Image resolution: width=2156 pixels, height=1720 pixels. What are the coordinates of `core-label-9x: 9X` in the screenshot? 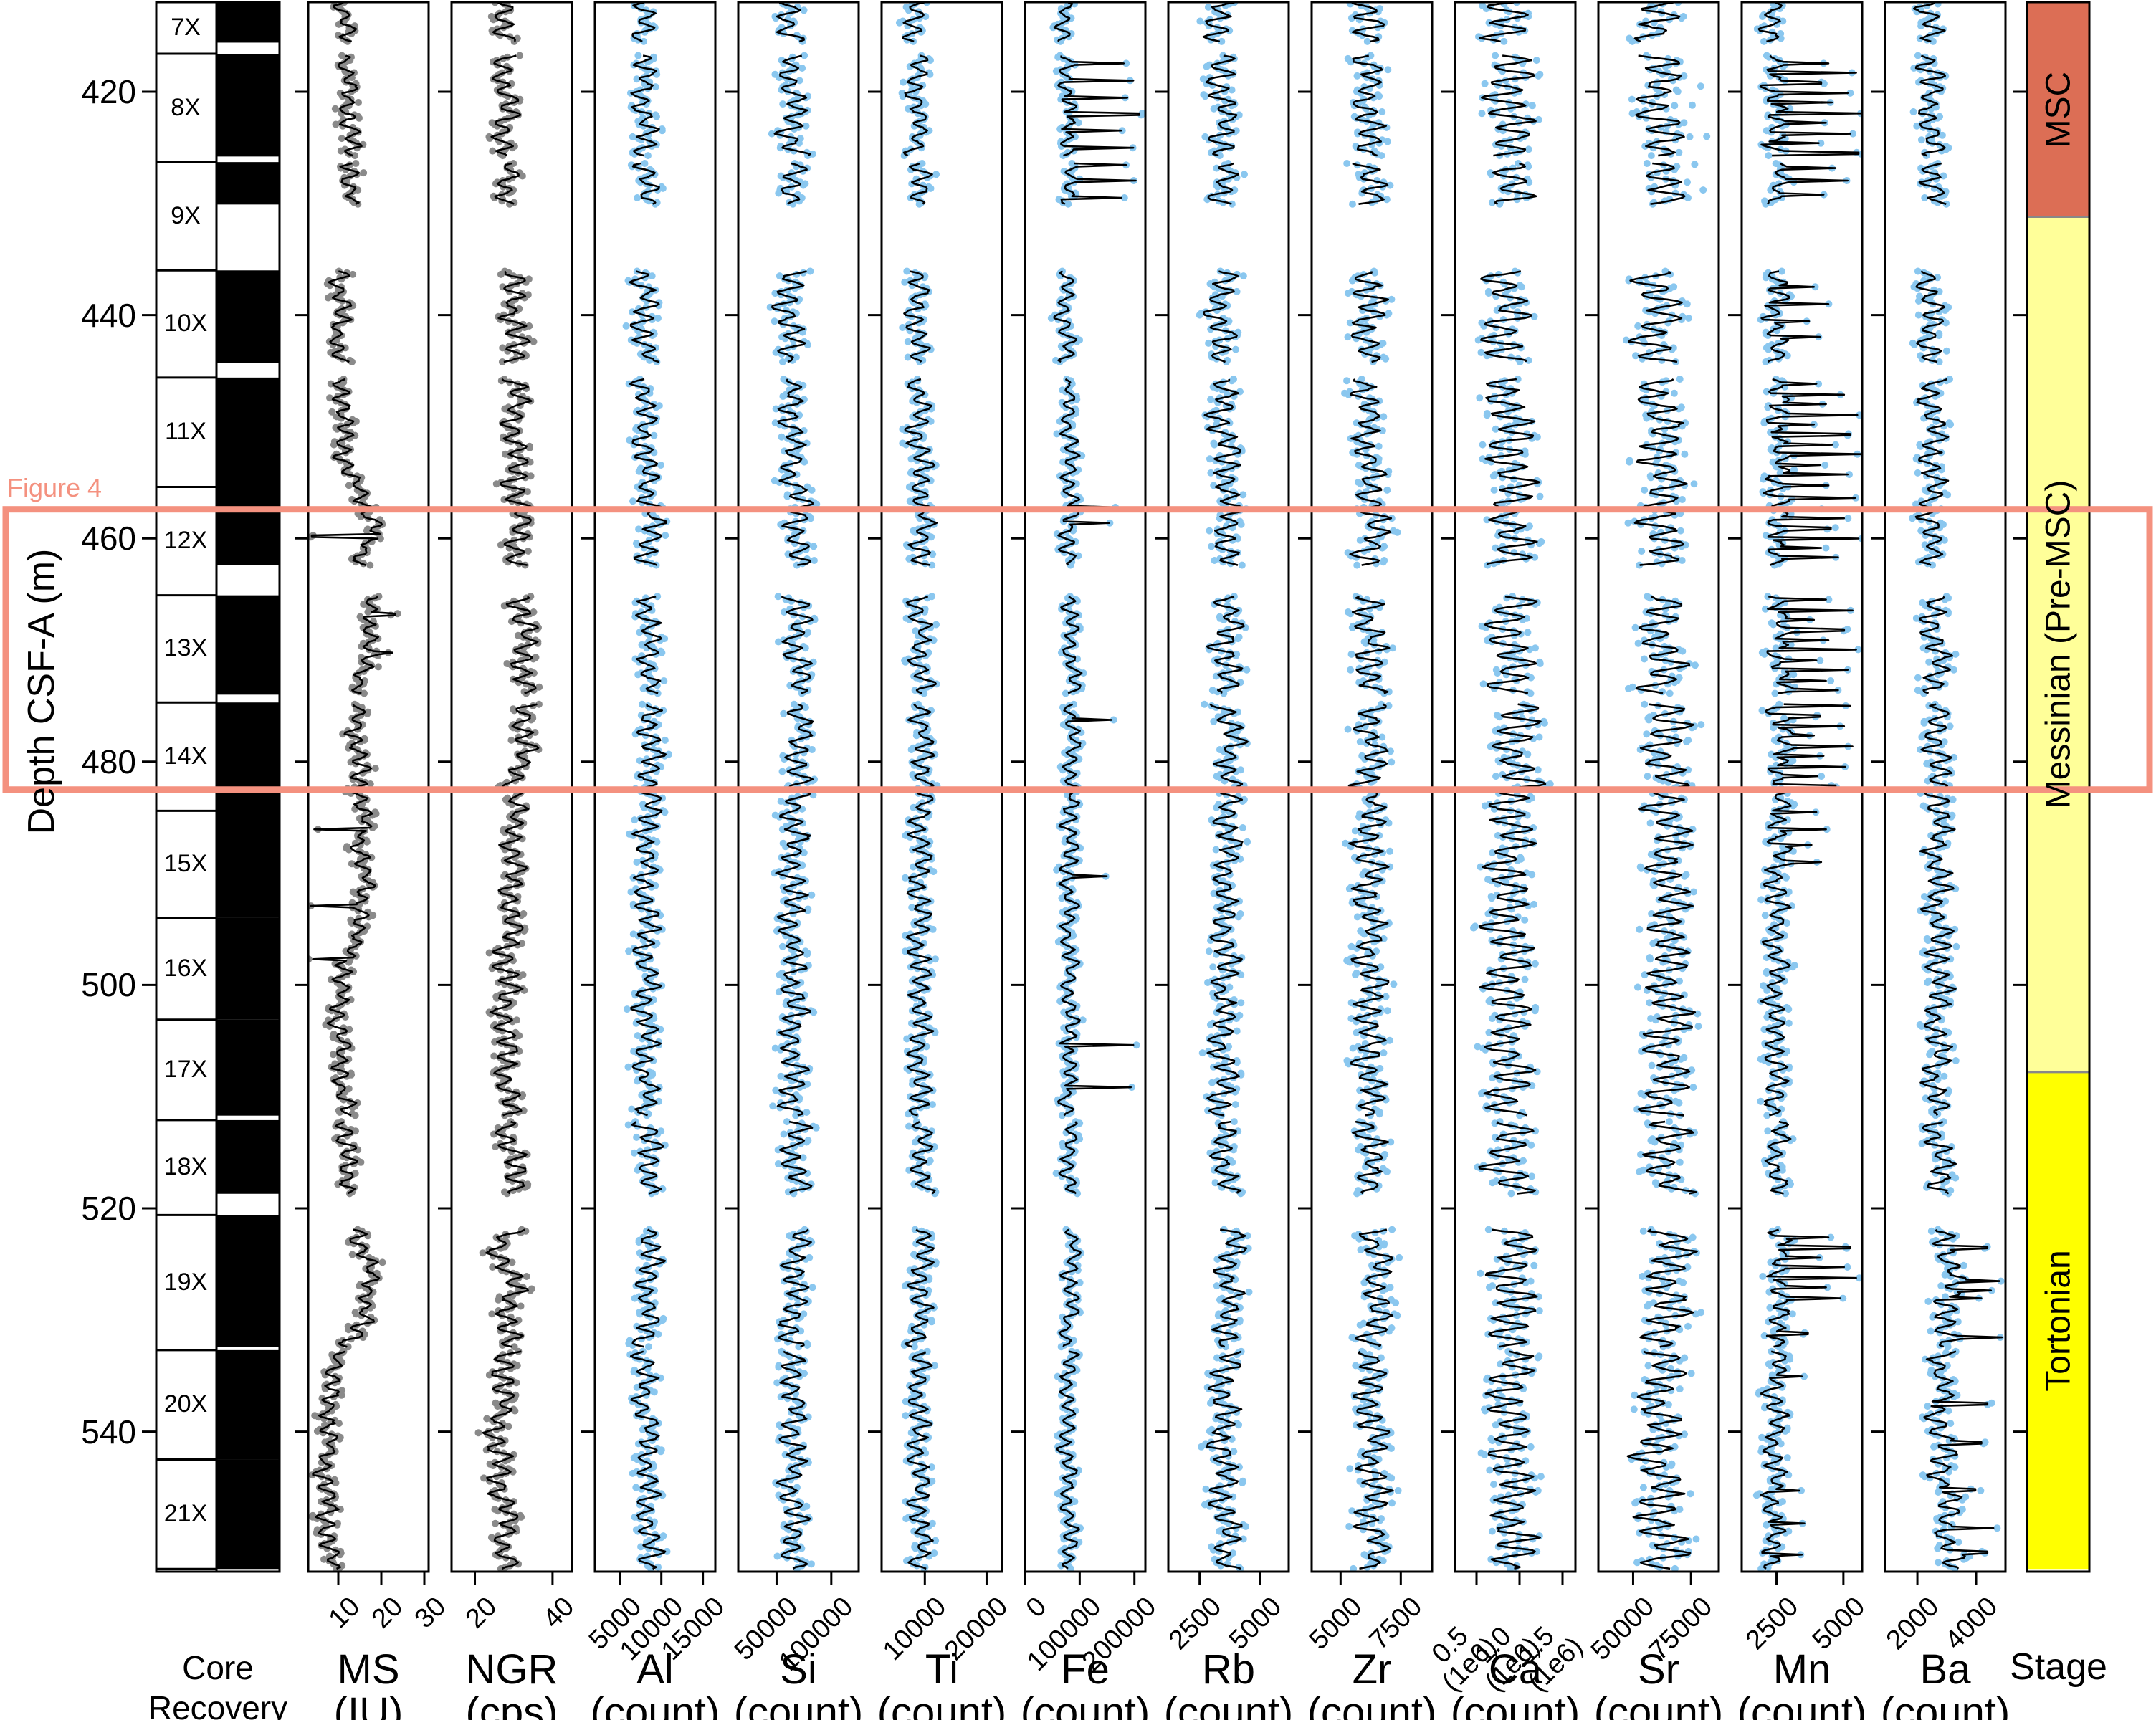 It's located at (185, 216).